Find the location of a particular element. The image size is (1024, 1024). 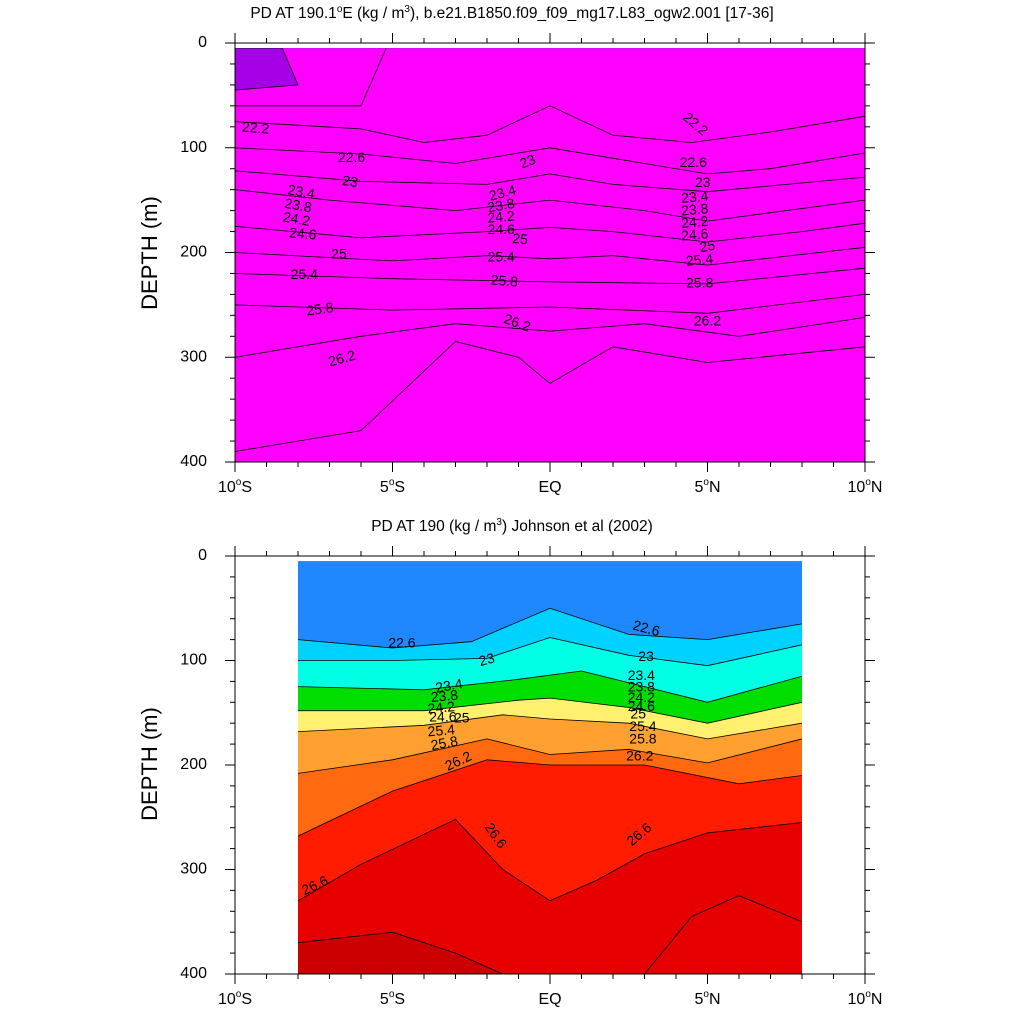

contour-label-observed-14: 23.4 is located at coordinates (641, 675).